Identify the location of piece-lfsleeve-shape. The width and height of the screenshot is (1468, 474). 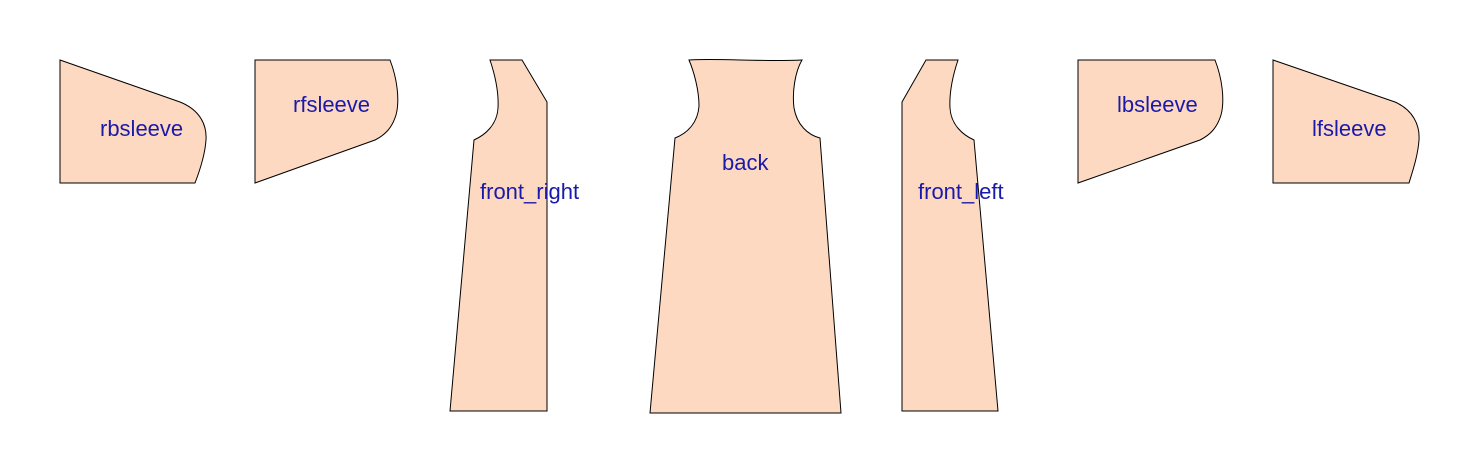
(1346, 121).